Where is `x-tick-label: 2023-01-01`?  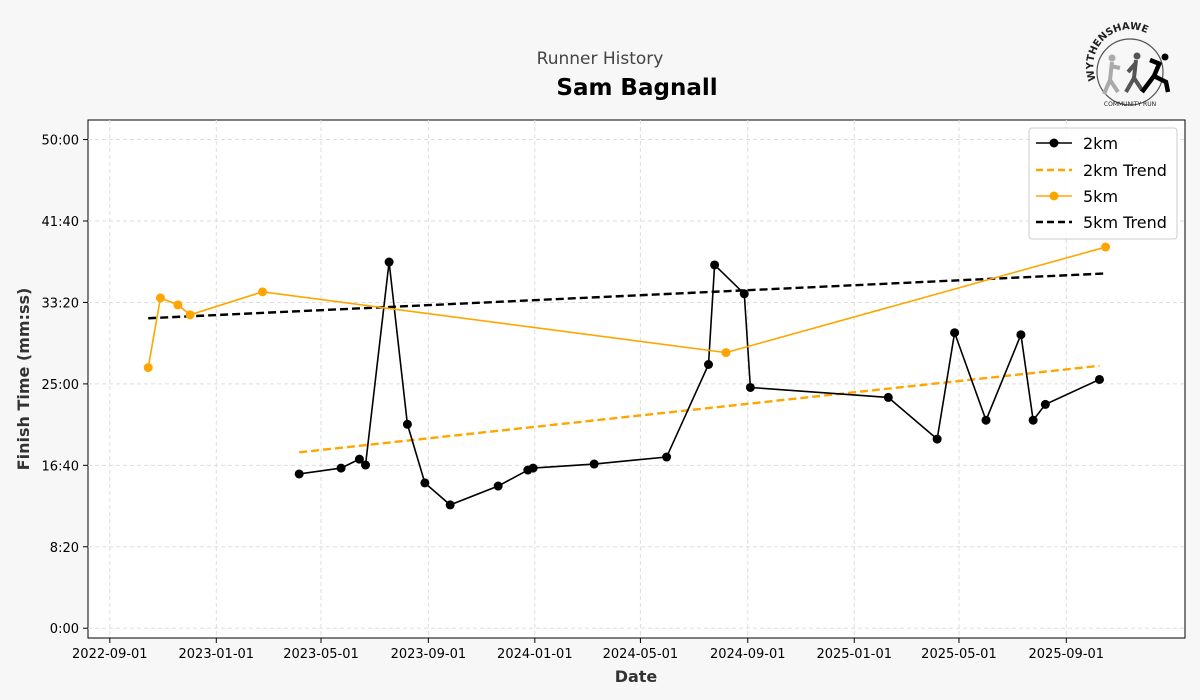 x-tick-label: 2023-01-01 is located at coordinates (217, 654).